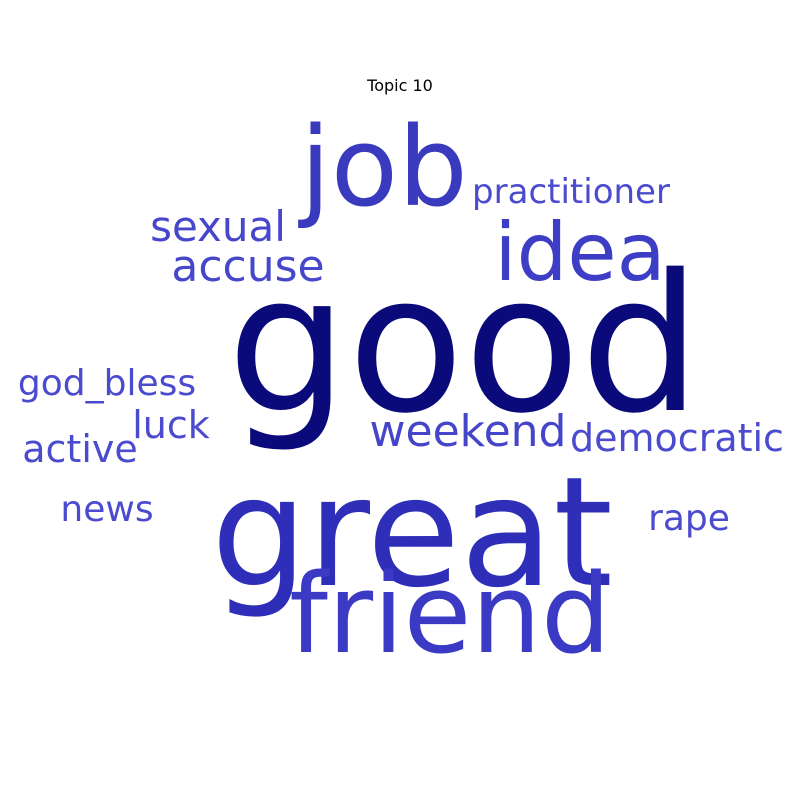  I want to click on word-news: news, so click(106, 509).